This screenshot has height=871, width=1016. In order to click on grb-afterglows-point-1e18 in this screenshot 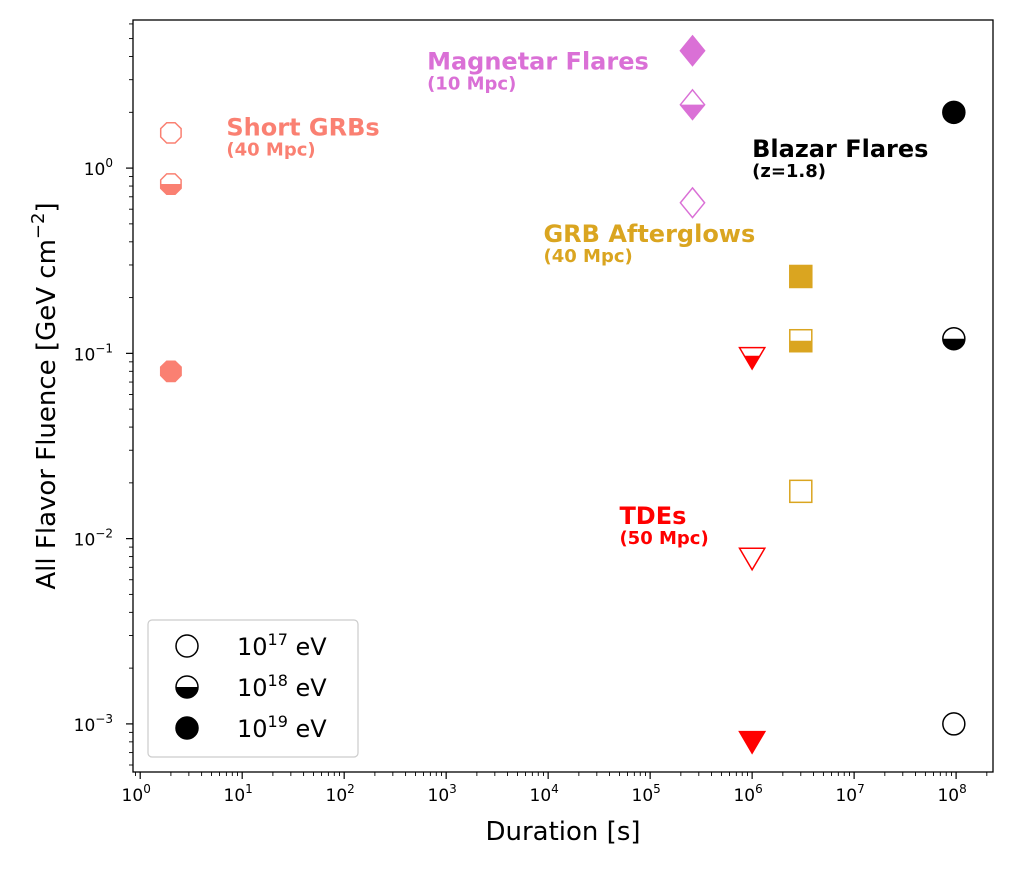, I will do `click(801, 340)`.